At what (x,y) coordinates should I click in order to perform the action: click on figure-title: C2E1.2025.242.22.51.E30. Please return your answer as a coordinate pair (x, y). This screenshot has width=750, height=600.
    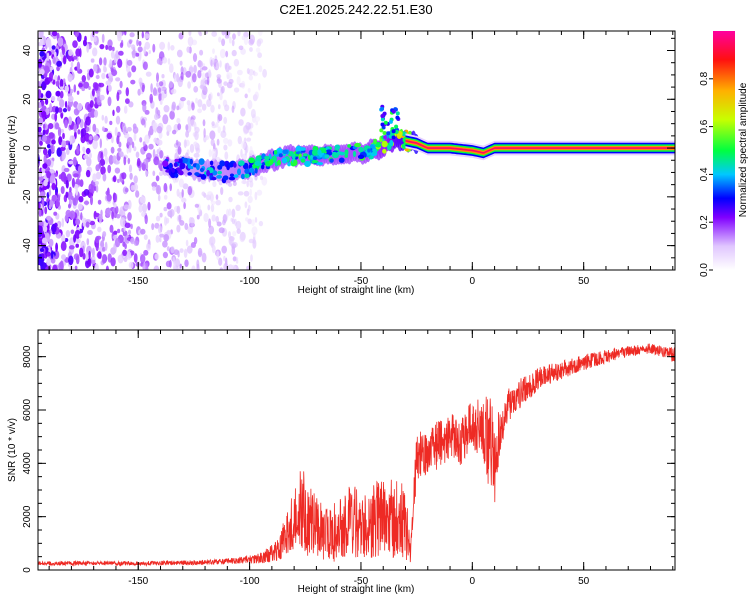
    Looking at the image, I should click on (355, 9).